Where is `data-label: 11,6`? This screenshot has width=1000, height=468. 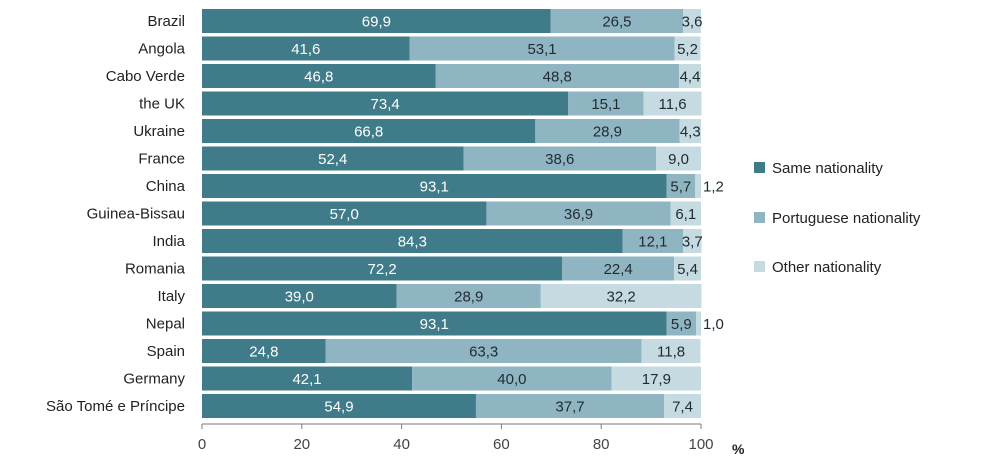
data-label: 11,6 is located at coordinates (673, 104).